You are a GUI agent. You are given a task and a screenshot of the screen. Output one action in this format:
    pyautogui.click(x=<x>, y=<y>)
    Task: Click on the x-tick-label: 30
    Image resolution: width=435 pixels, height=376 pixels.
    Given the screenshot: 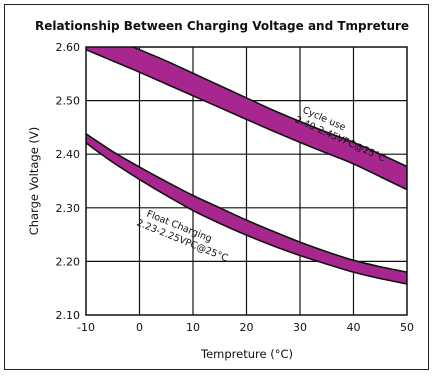 What is the action you would take?
    pyautogui.click(x=300, y=327)
    